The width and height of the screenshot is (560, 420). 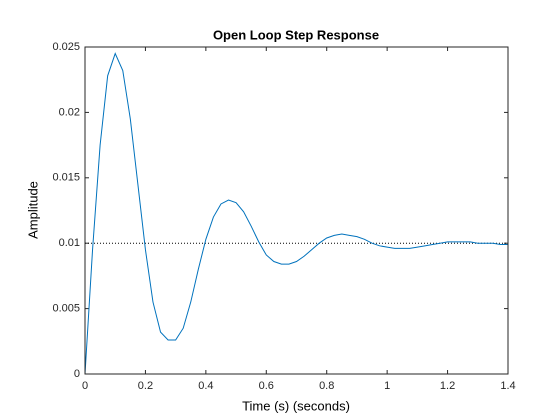 What do you see at coordinates (326, 386) in the screenshot?
I see `x-tick-label: 0.8` at bounding box center [326, 386].